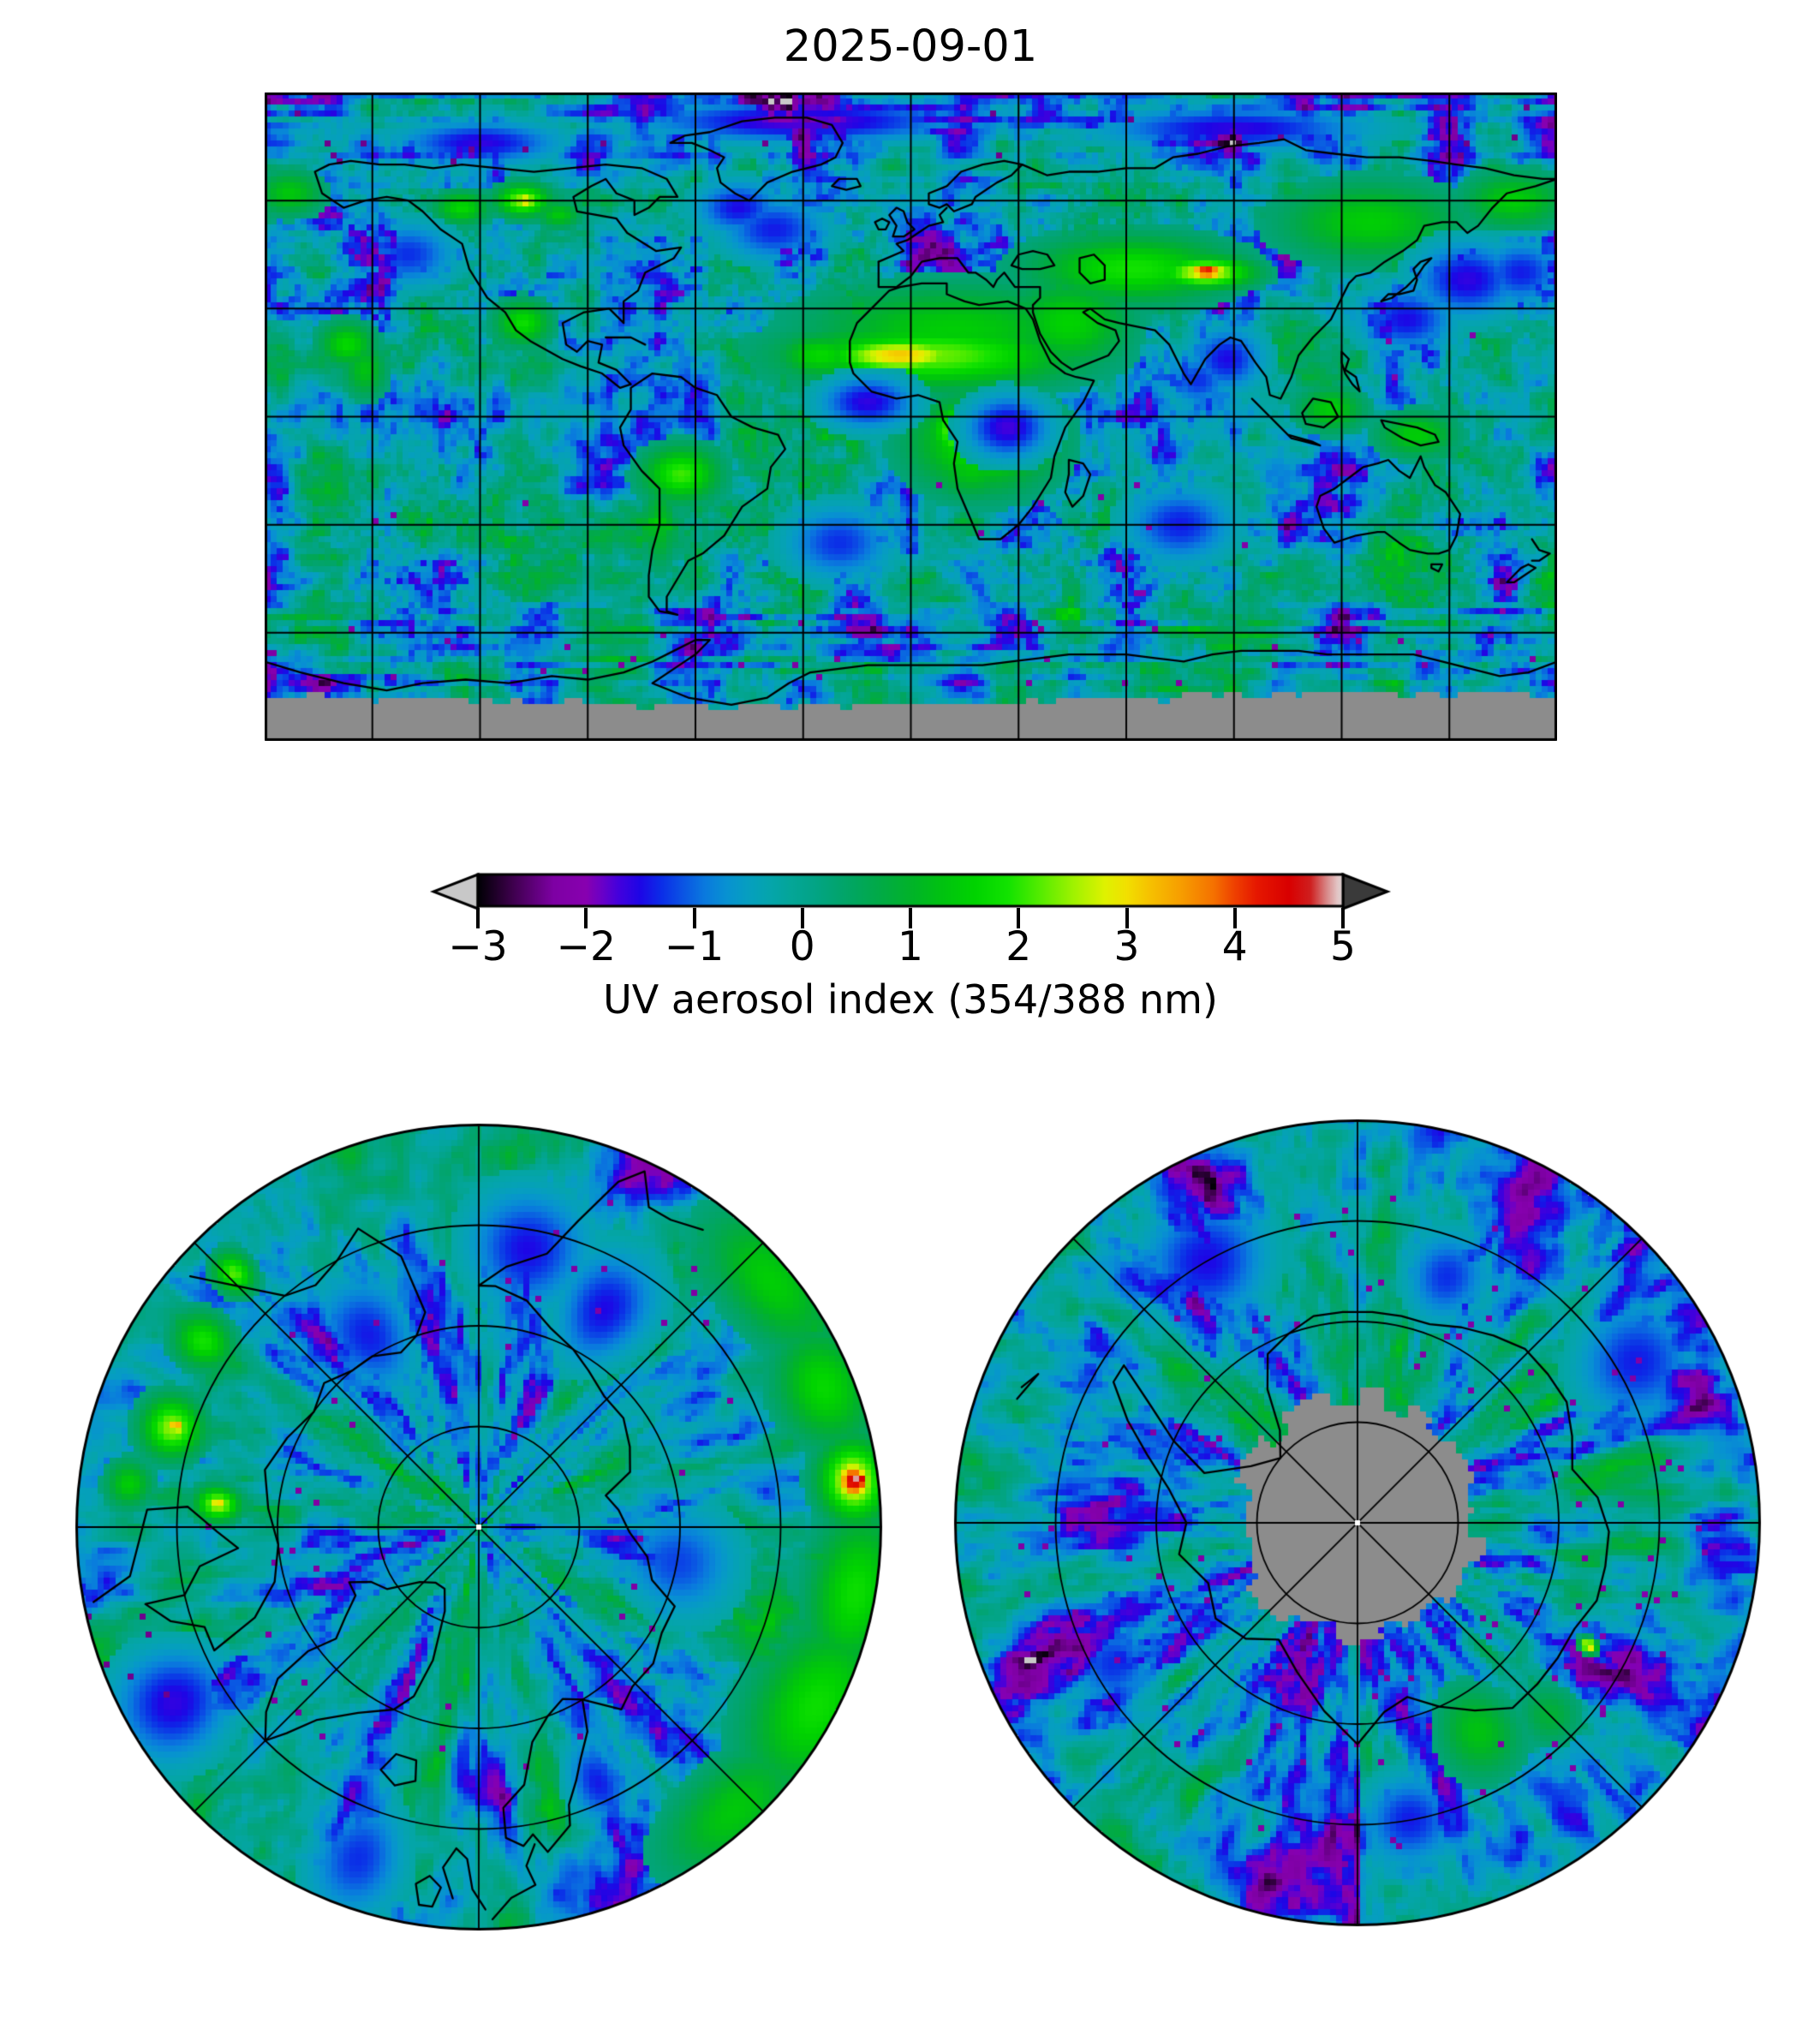 This screenshot has height=2023, width=1820. What do you see at coordinates (911, 891) in the screenshot?
I see `colorbar` at bounding box center [911, 891].